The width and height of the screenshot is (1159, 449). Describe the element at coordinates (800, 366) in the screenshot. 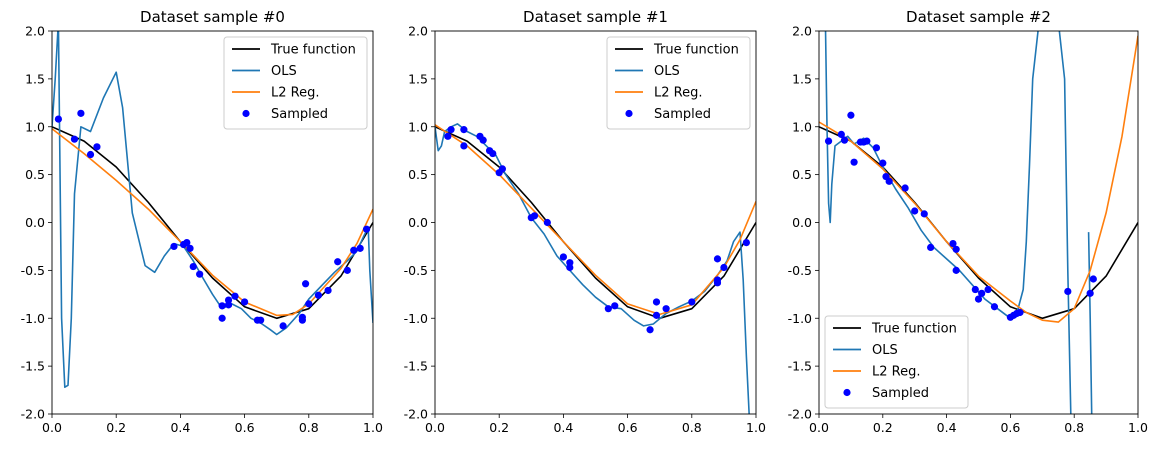

I see `sample2-y-tick-label-1: -1.5` at that location.